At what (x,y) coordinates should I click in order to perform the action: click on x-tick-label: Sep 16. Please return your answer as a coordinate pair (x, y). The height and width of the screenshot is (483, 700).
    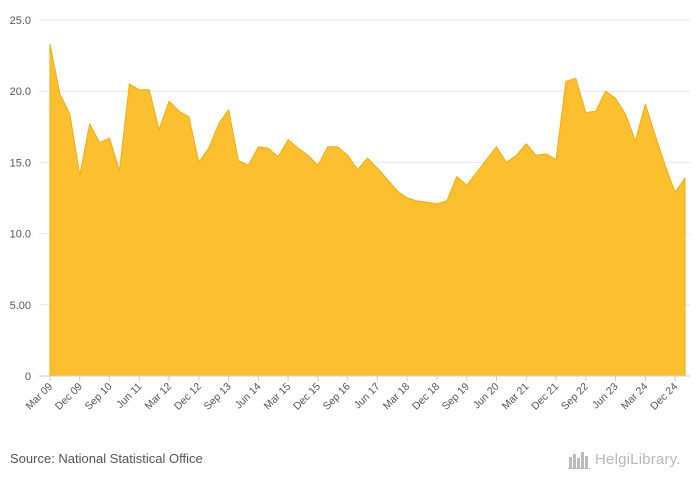
    Looking at the image, I should click on (337, 397).